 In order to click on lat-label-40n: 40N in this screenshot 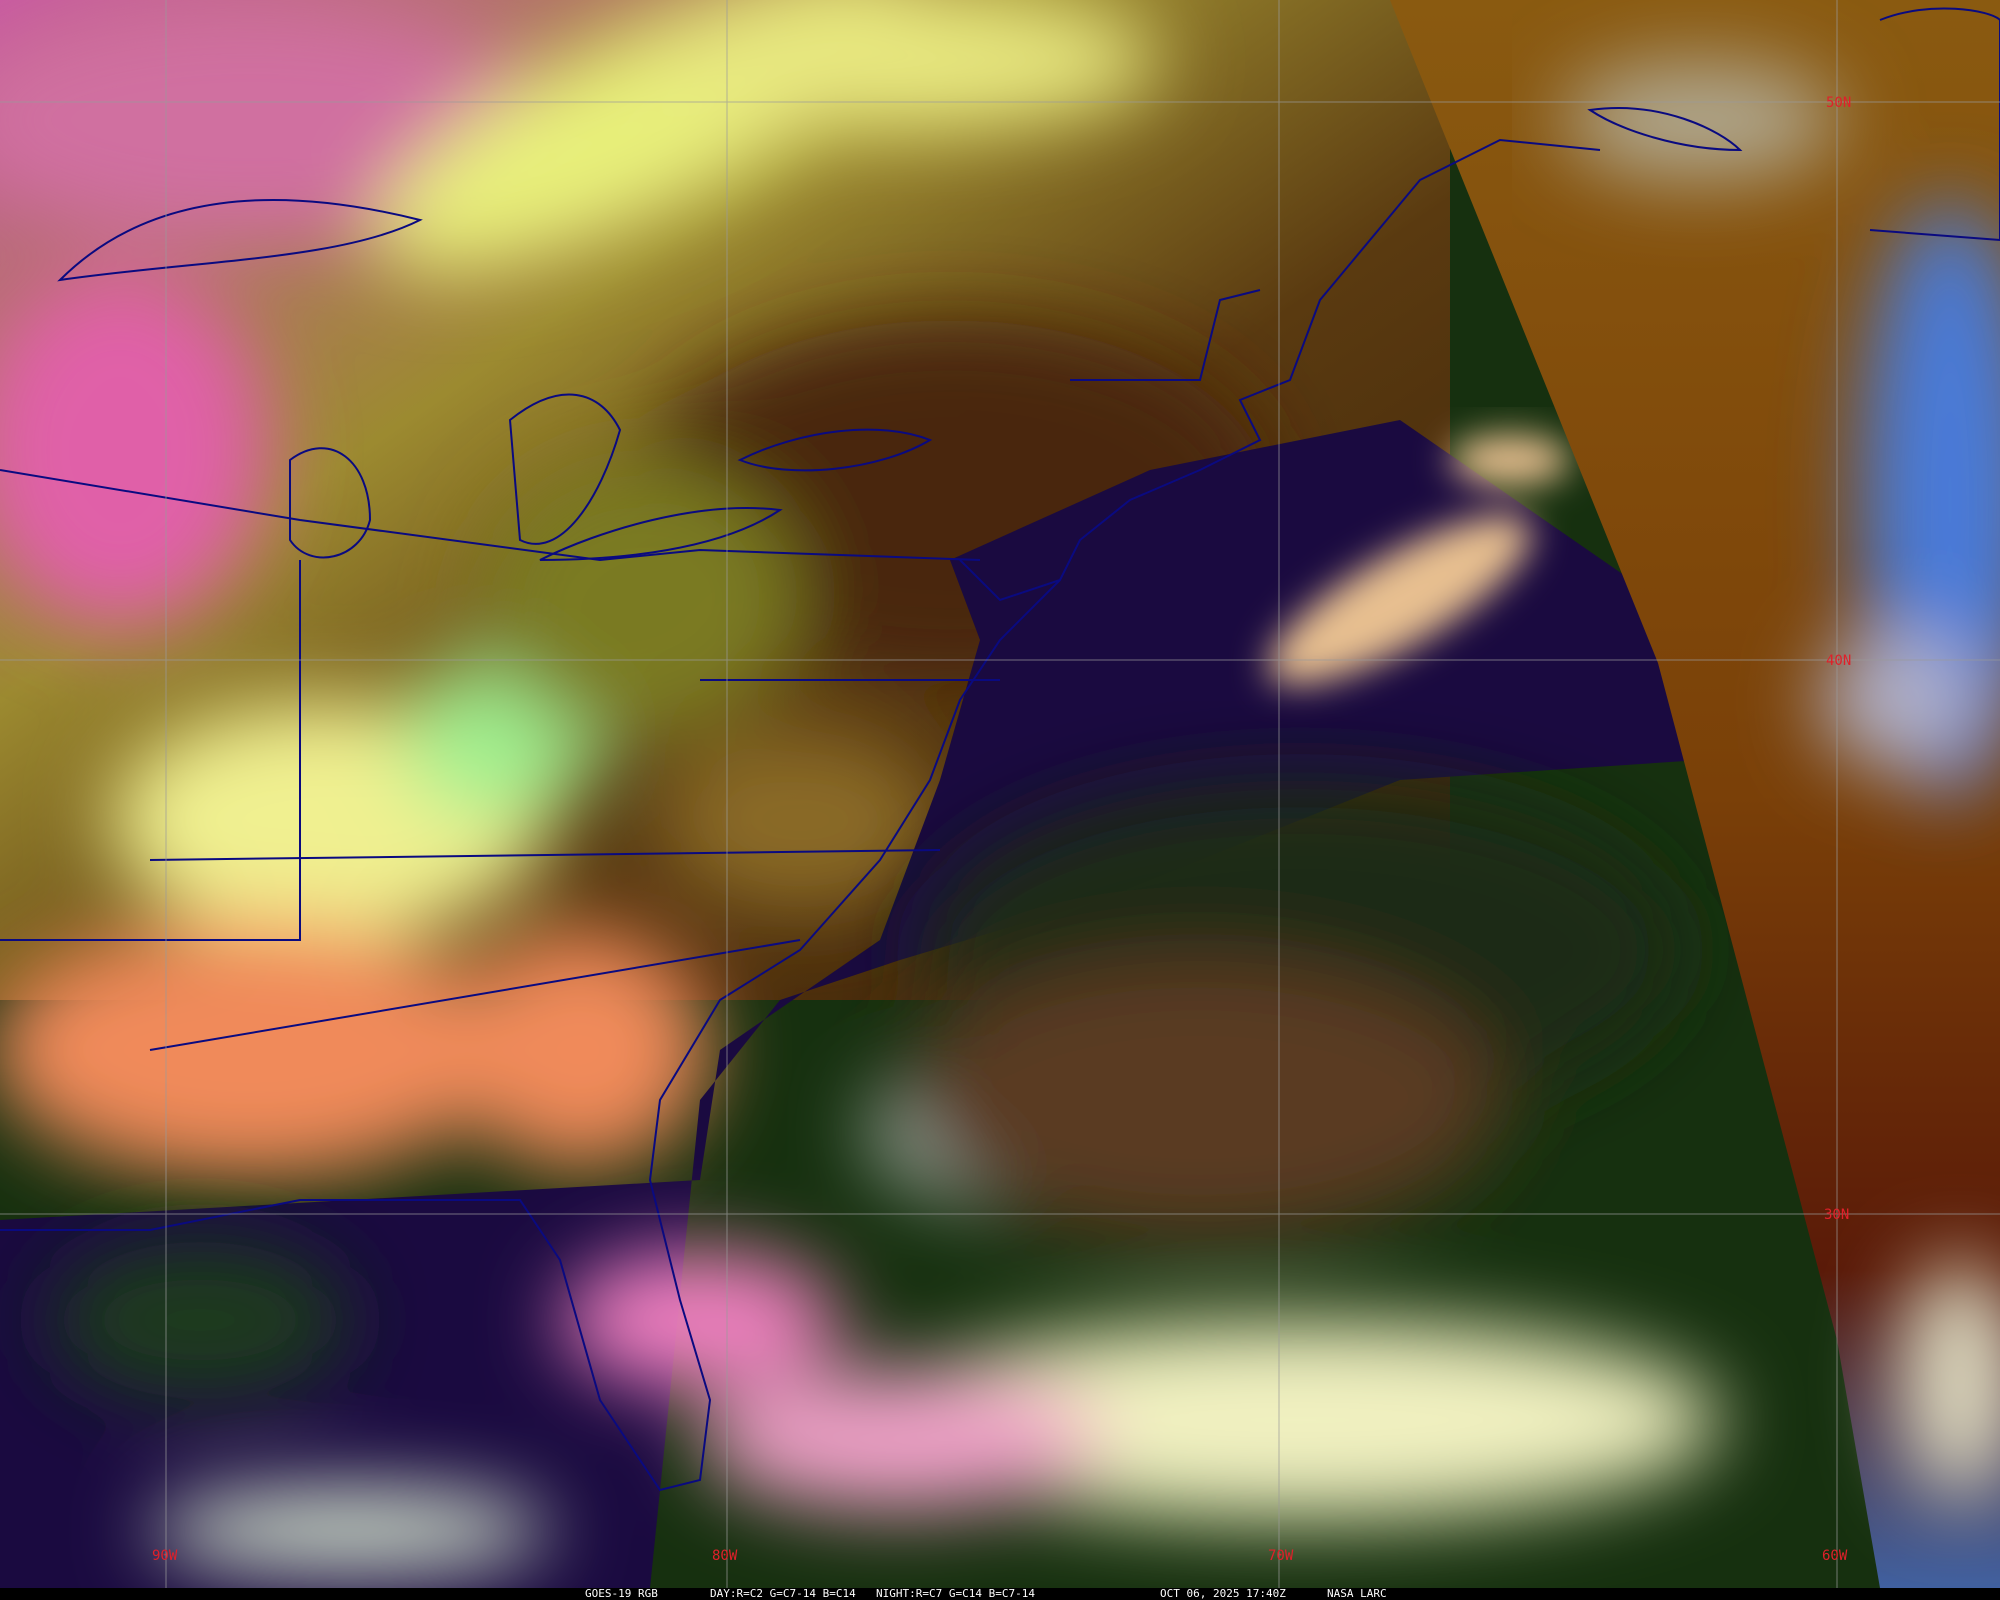, I will do `click(1838, 661)`.